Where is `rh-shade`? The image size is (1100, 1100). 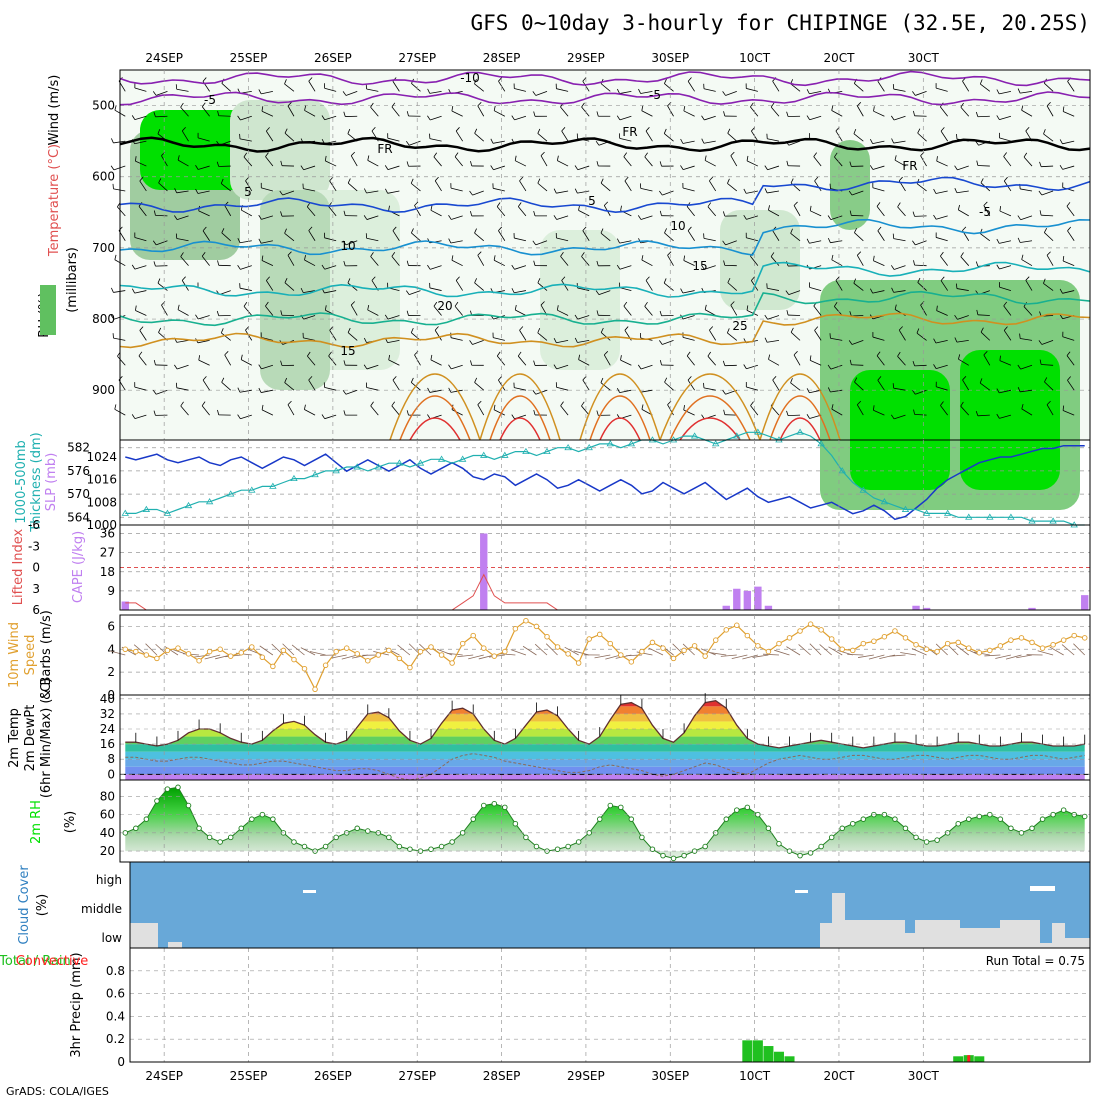 rh-shade is located at coordinates (1010, 420).